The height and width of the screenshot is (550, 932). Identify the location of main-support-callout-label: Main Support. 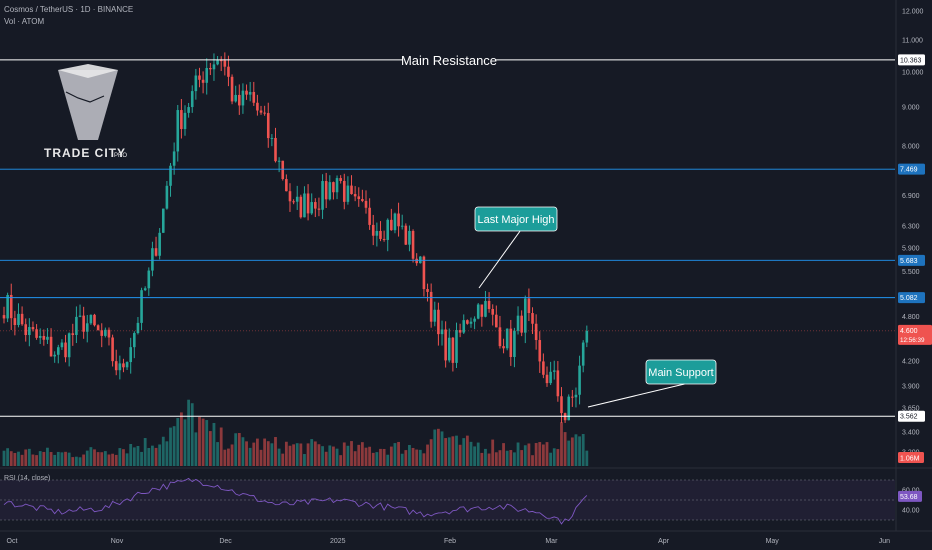
(680, 373).